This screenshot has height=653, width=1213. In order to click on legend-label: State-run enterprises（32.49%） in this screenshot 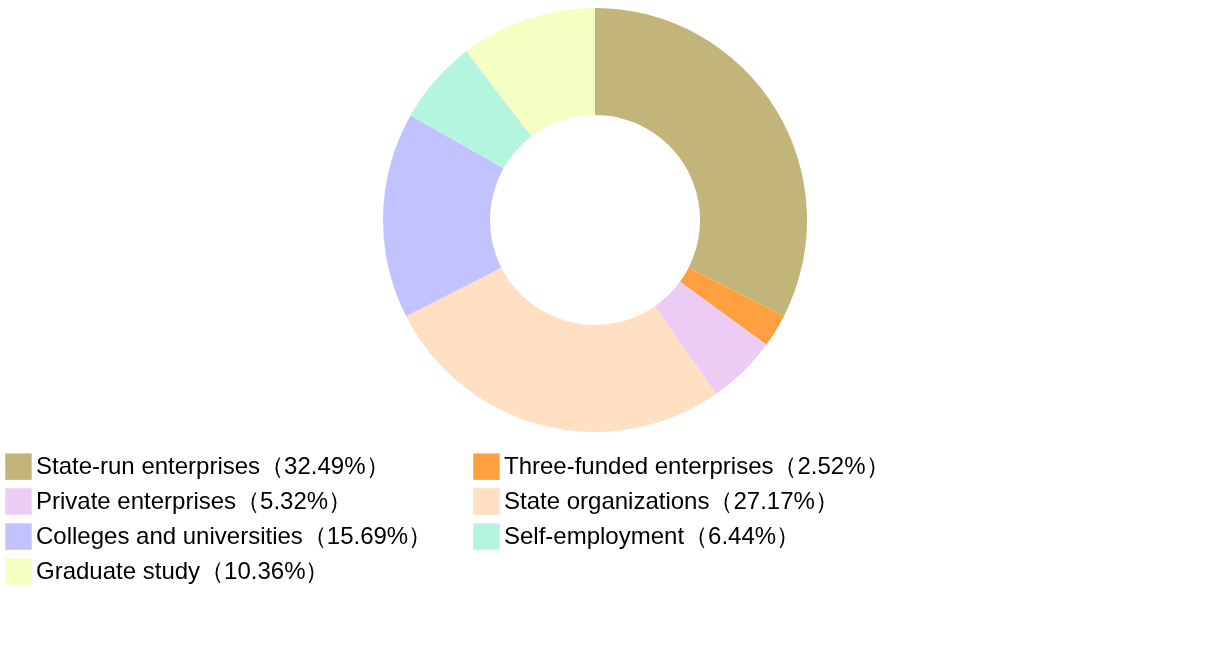, I will do `click(213, 465)`.